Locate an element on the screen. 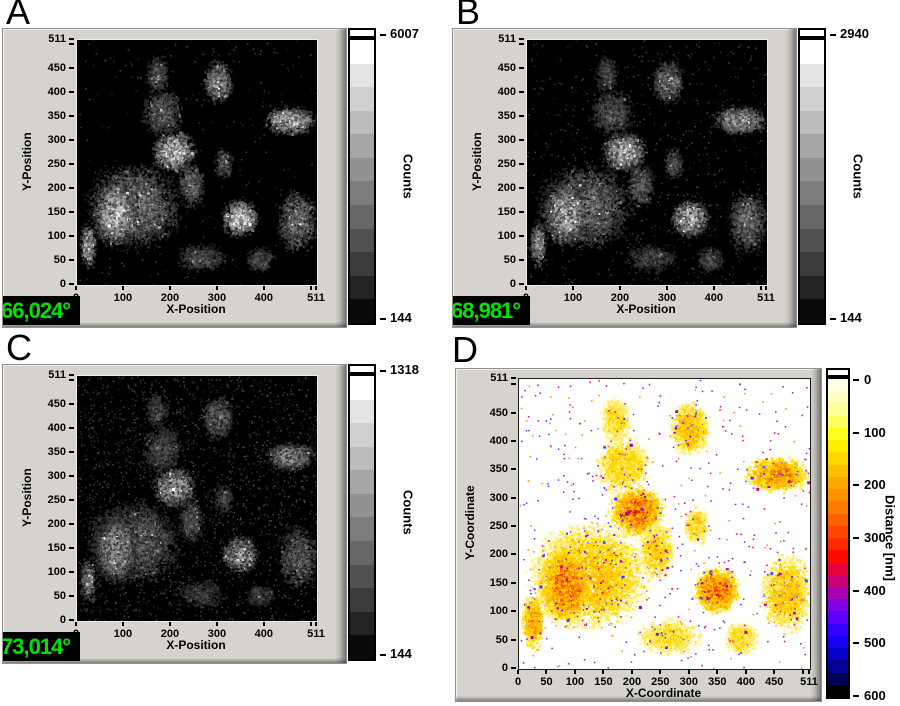 This screenshot has width=900, height=706. colorbar-title: Counts is located at coordinates (858, 176).